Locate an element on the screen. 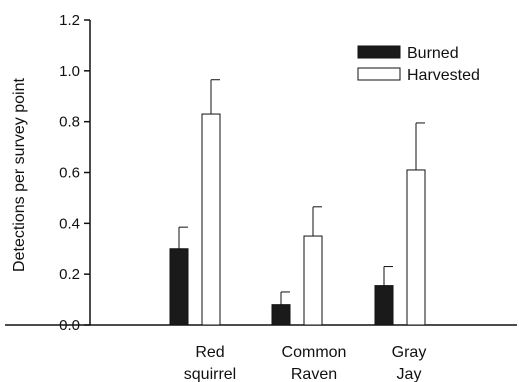 The image size is (519, 382). category-labels: Red squirrel Common Raven Gray Jay is located at coordinates (305, 363).